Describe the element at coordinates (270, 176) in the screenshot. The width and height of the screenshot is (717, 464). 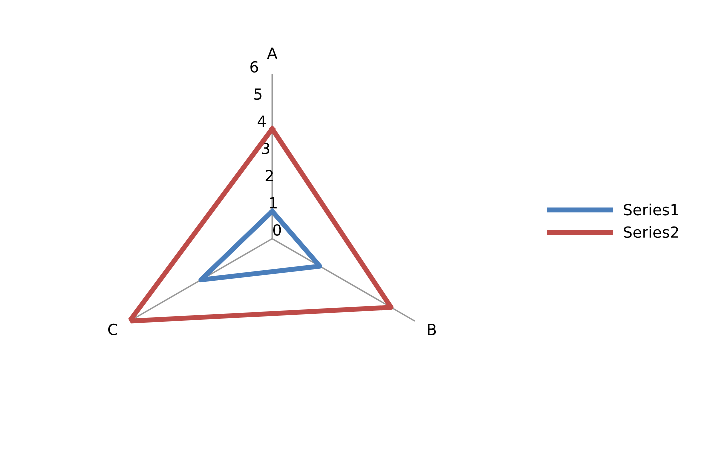
I see `y-tick-label: 2` at that location.